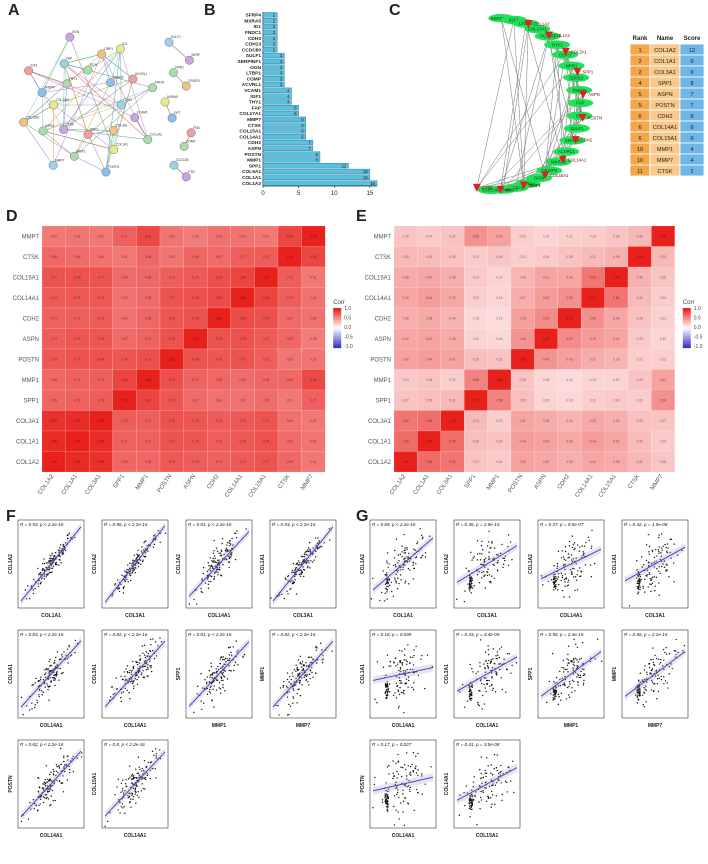 This screenshot has width=708, height=864. What do you see at coordinates (655, 726) in the screenshot?
I see `scatter-xlabel: MMP7` at bounding box center [655, 726].